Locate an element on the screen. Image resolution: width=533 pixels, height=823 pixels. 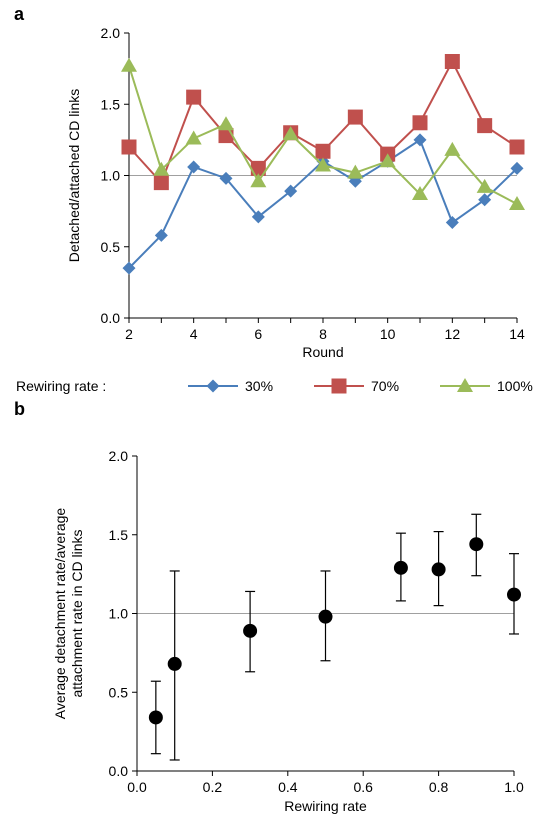
legend-item-70%: 70% is located at coordinates (356, 386).